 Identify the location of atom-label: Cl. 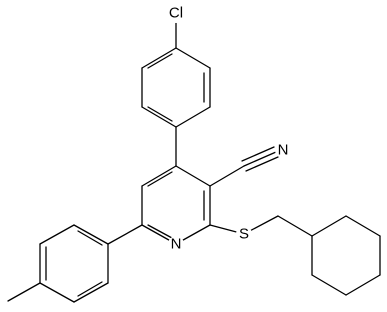
(176, 13).